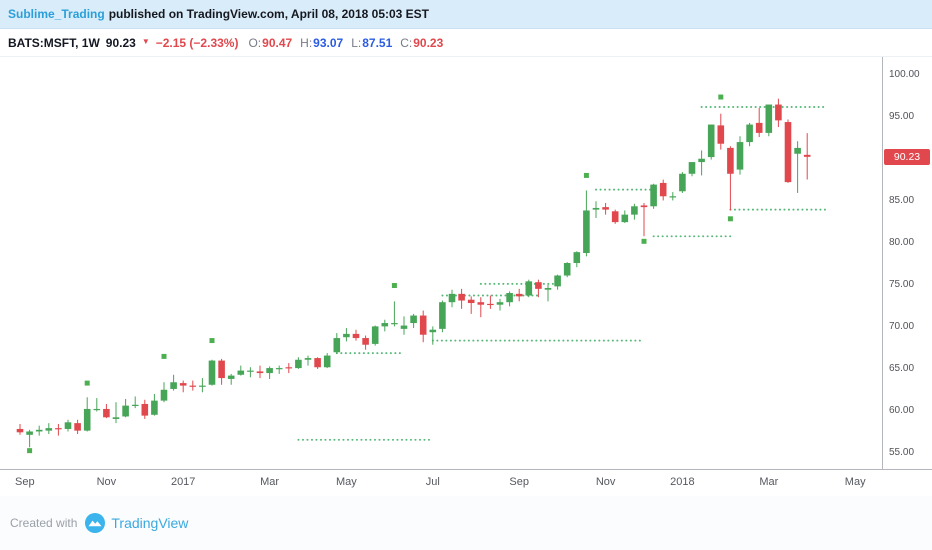 Image resolution: width=932 pixels, height=550 pixels. I want to click on footer: Created with TradingView, so click(466, 523).